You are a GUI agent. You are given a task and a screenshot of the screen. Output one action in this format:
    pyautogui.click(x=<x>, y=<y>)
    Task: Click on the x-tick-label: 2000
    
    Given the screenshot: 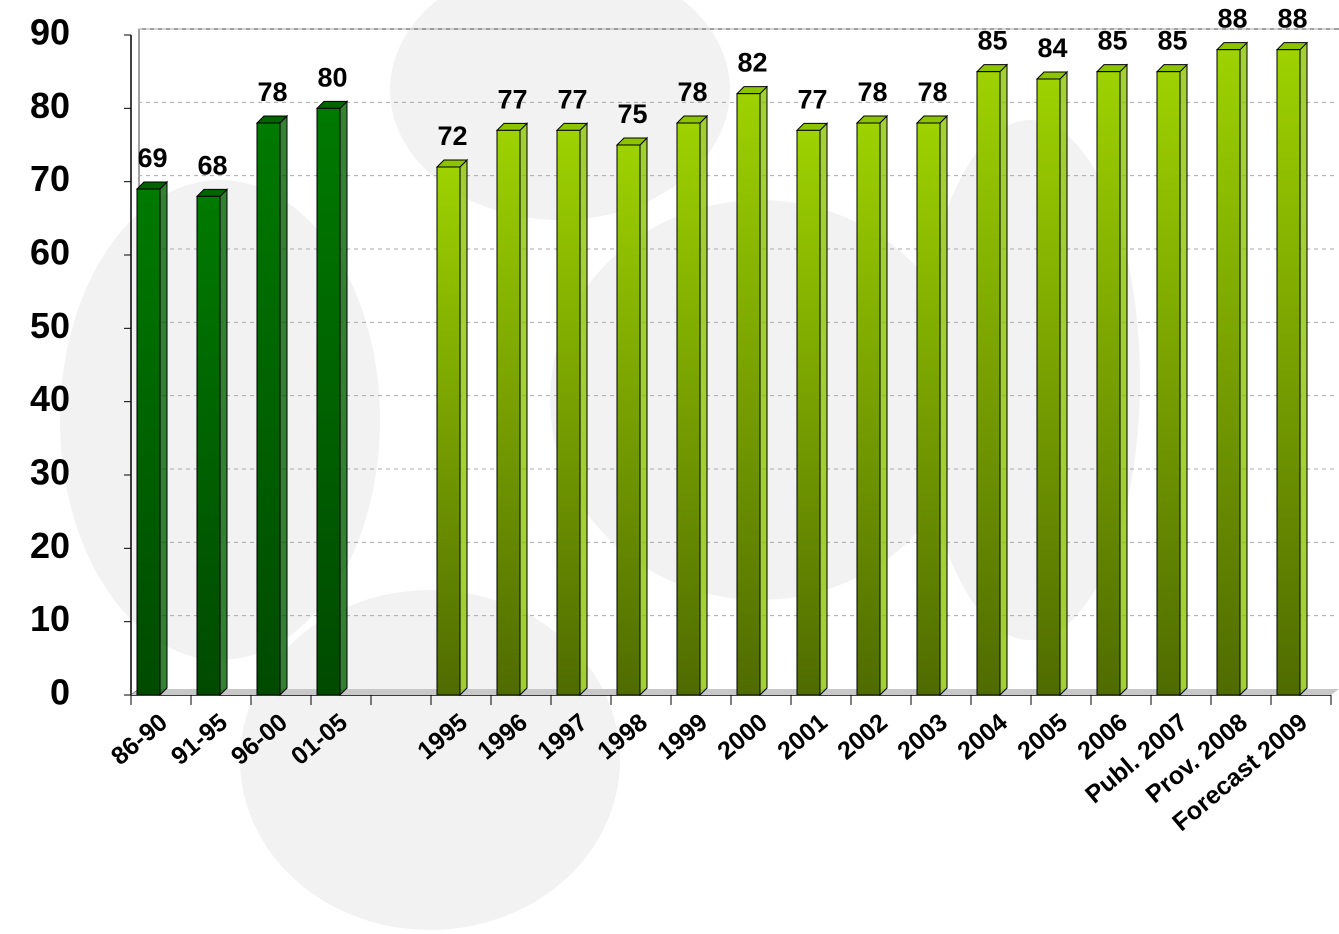 What is the action you would take?
    pyautogui.click(x=742, y=736)
    